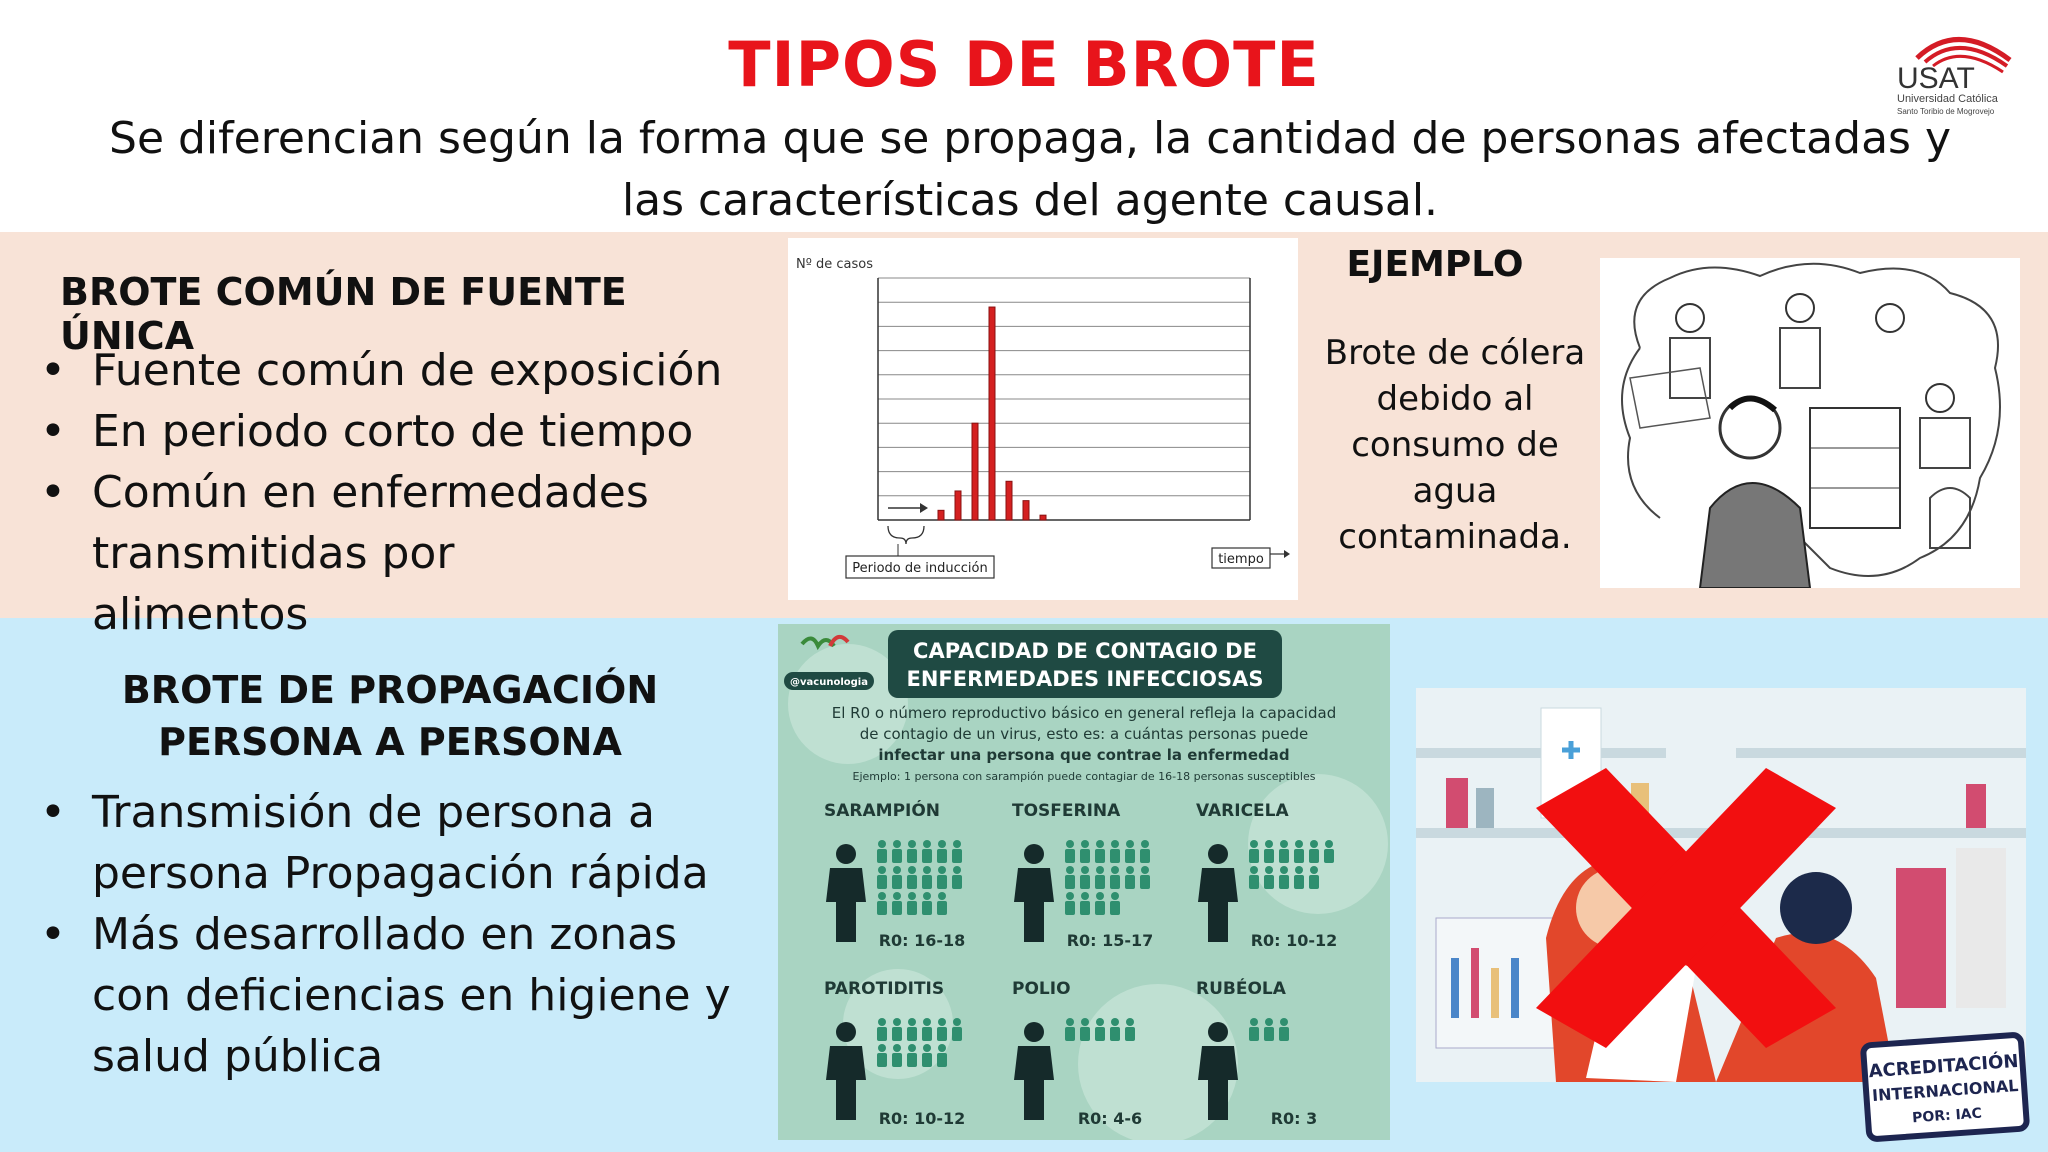  I want to click on disease-name: TOSFERINA, so click(1066, 811).